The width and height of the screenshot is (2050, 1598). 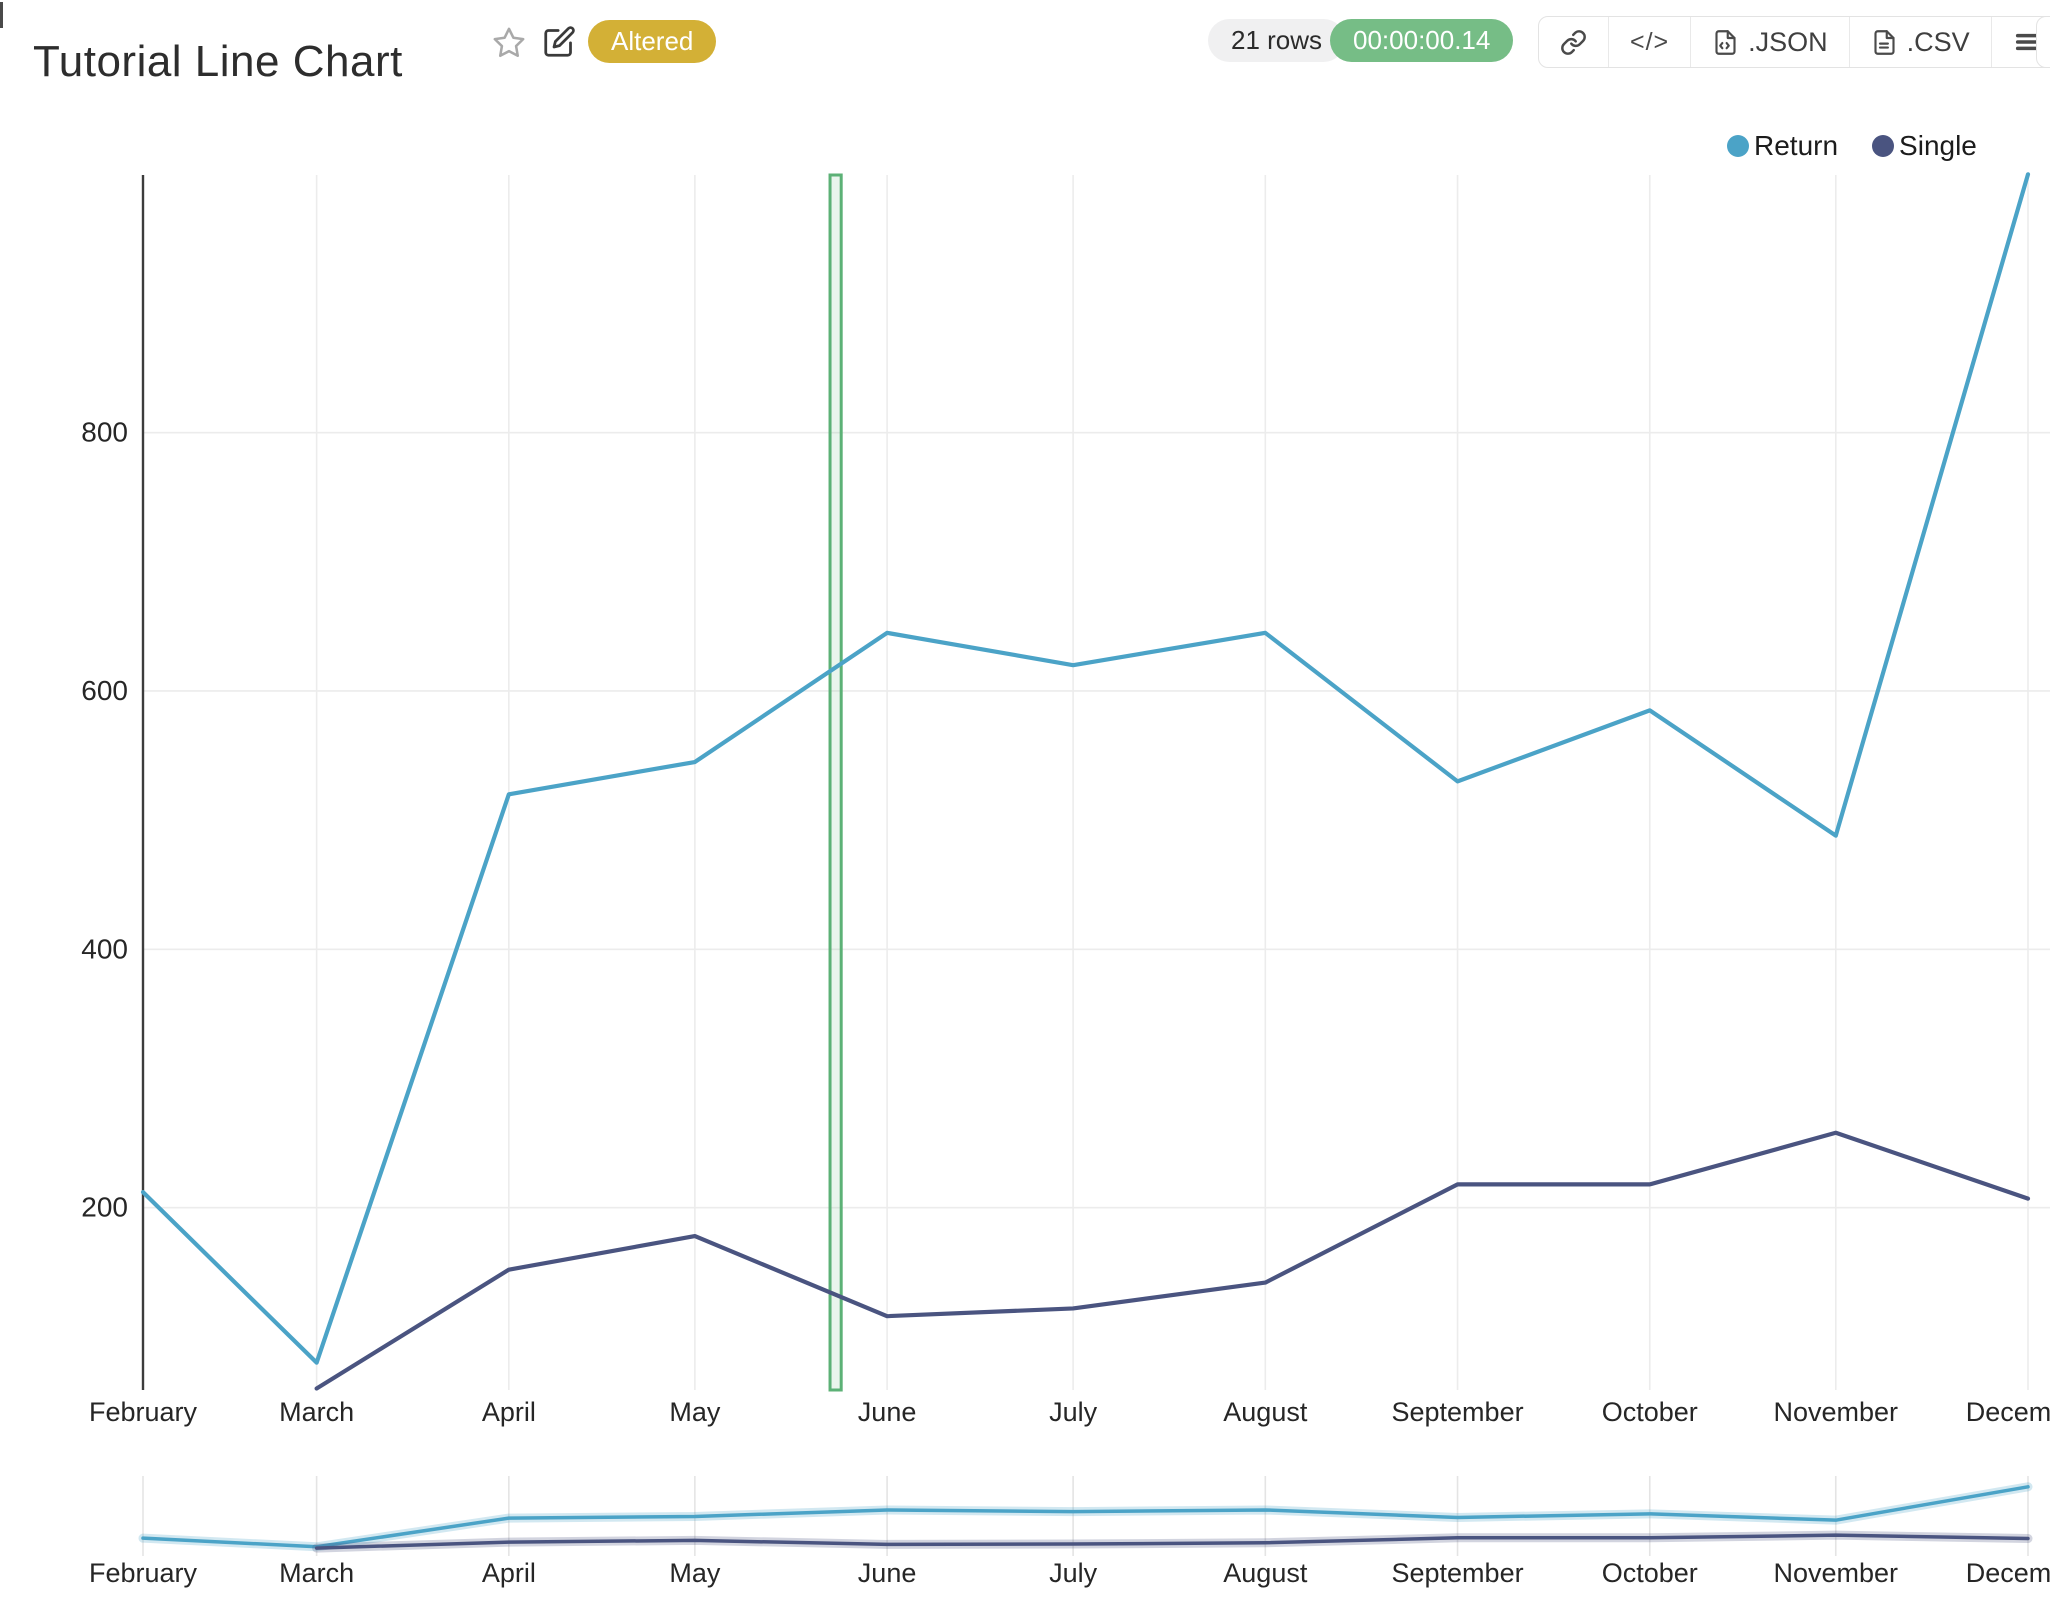 I want to click on slider-x-axis-label: May, so click(x=695, y=1573).